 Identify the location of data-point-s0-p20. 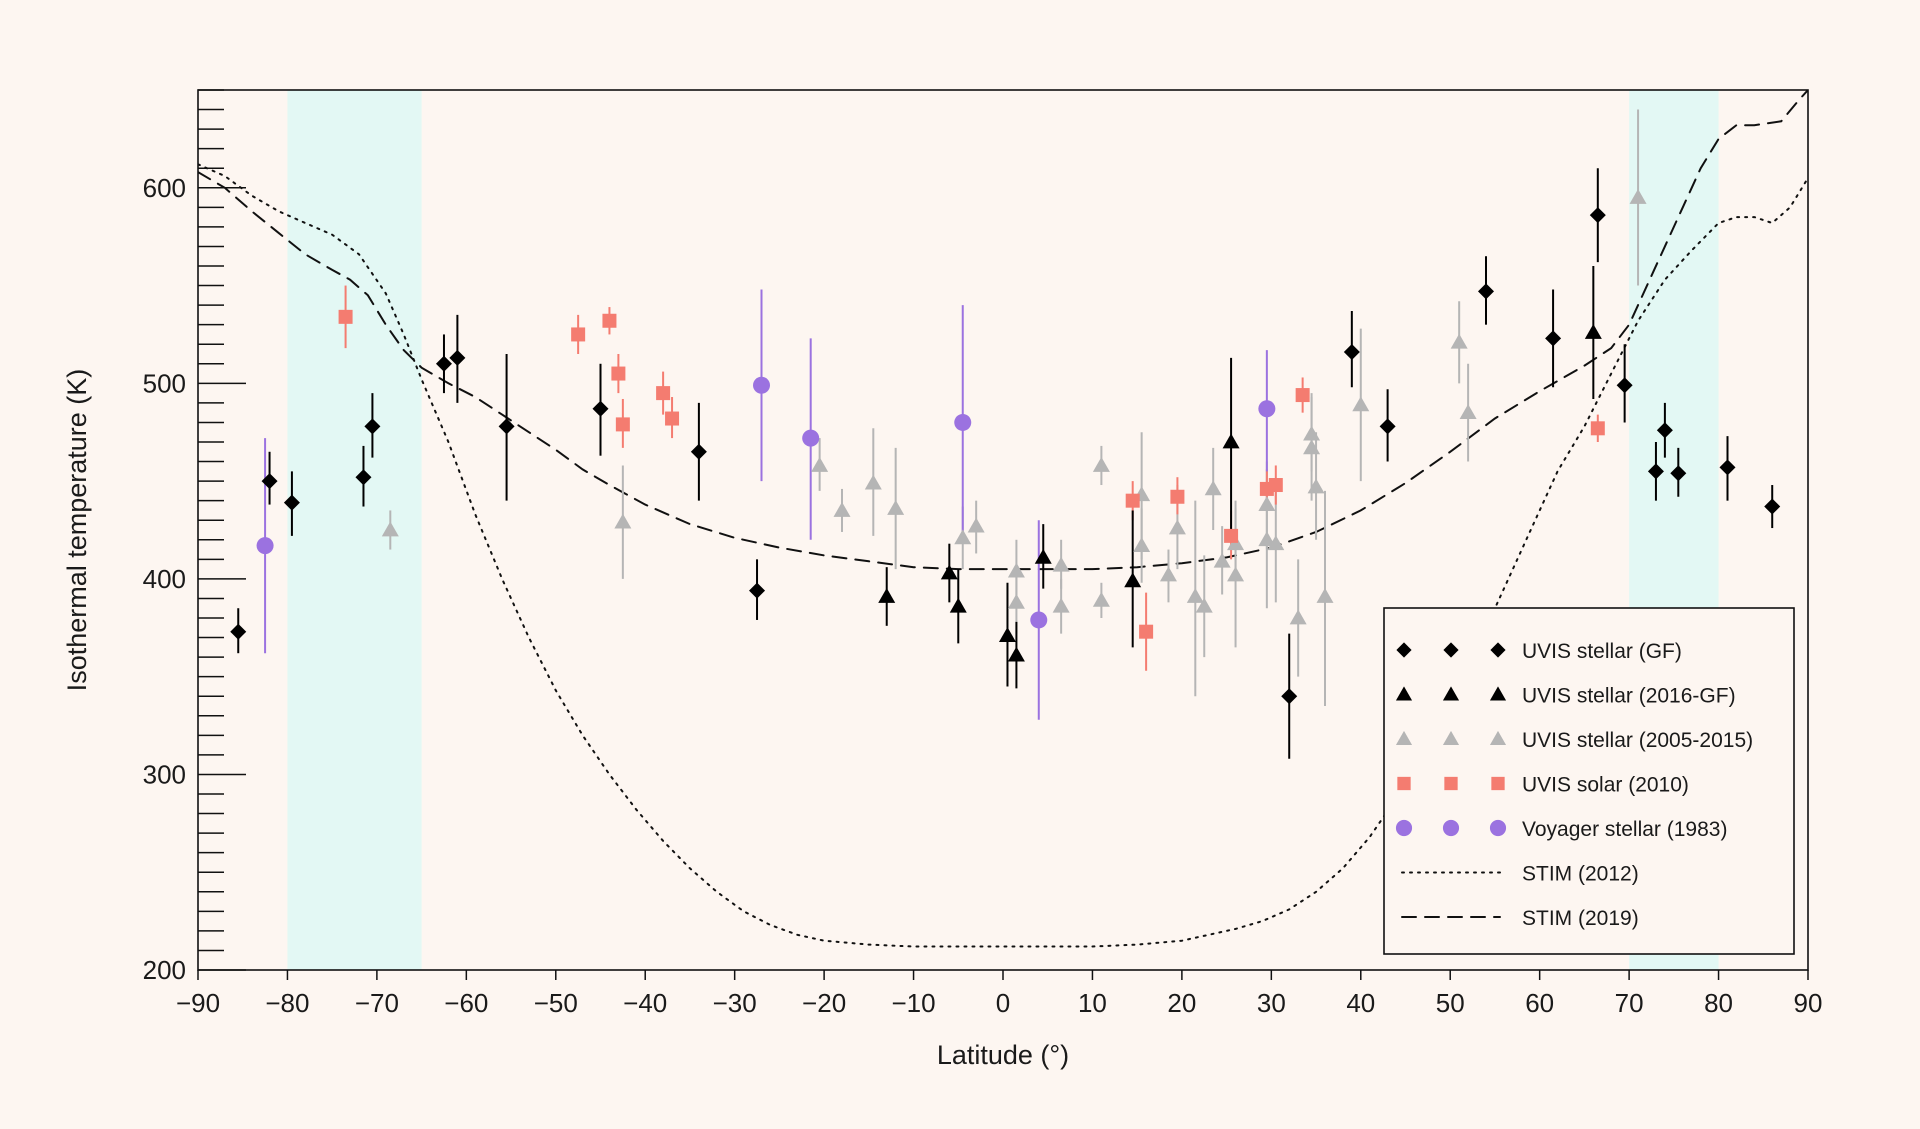
(1678, 473).